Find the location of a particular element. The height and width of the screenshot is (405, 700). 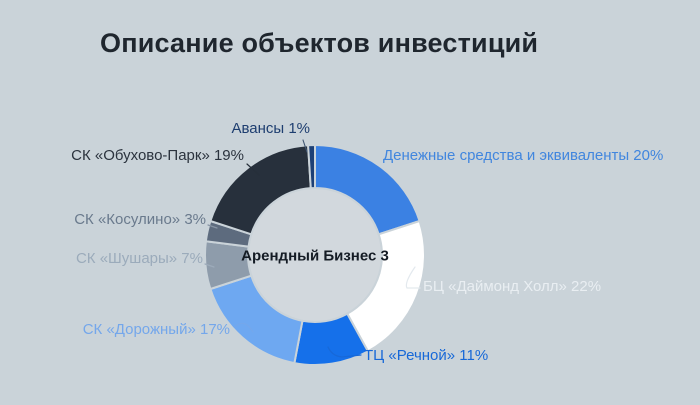

donut-center-label: Арендный Бизнес 3 is located at coordinates (315, 256).